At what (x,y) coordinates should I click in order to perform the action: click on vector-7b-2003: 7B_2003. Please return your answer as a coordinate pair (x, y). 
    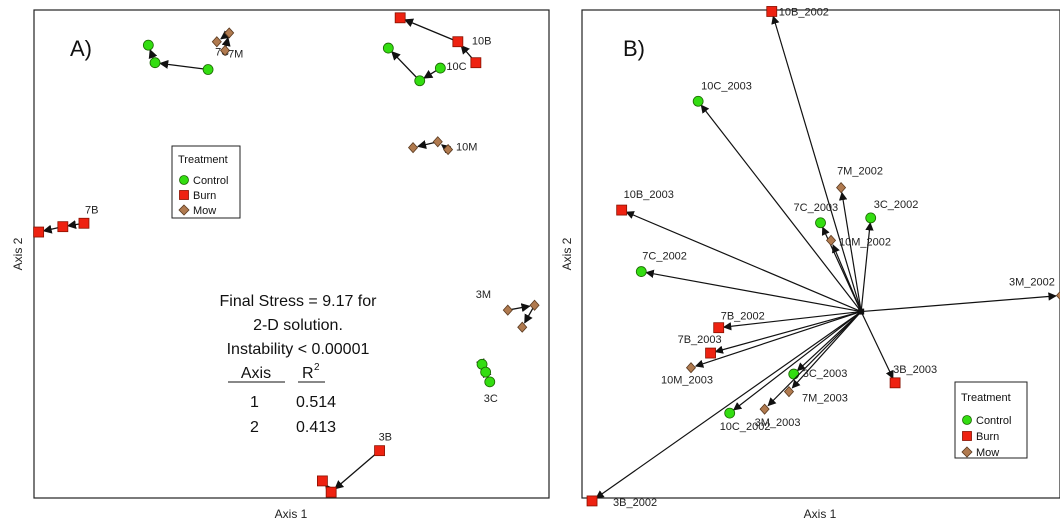
    Looking at the image, I should click on (770, 335).